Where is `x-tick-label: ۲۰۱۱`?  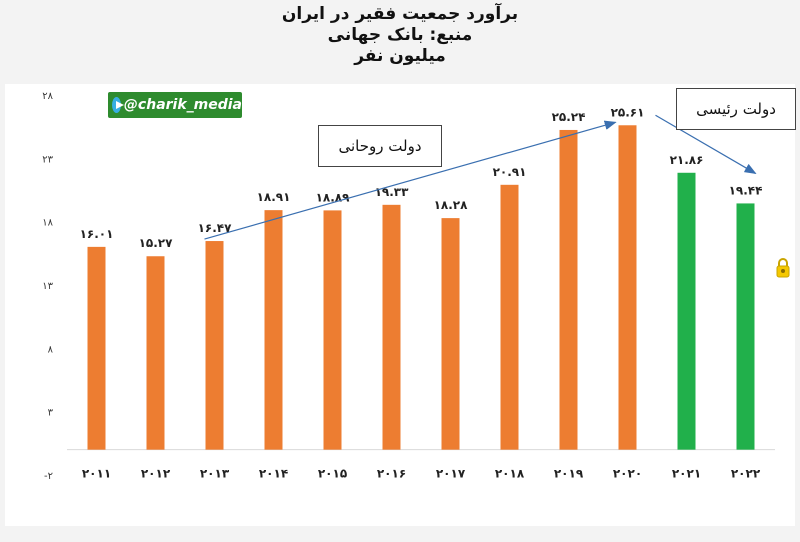
x-tick-label: ۲۰۱۱ is located at coordinates (96, 474).